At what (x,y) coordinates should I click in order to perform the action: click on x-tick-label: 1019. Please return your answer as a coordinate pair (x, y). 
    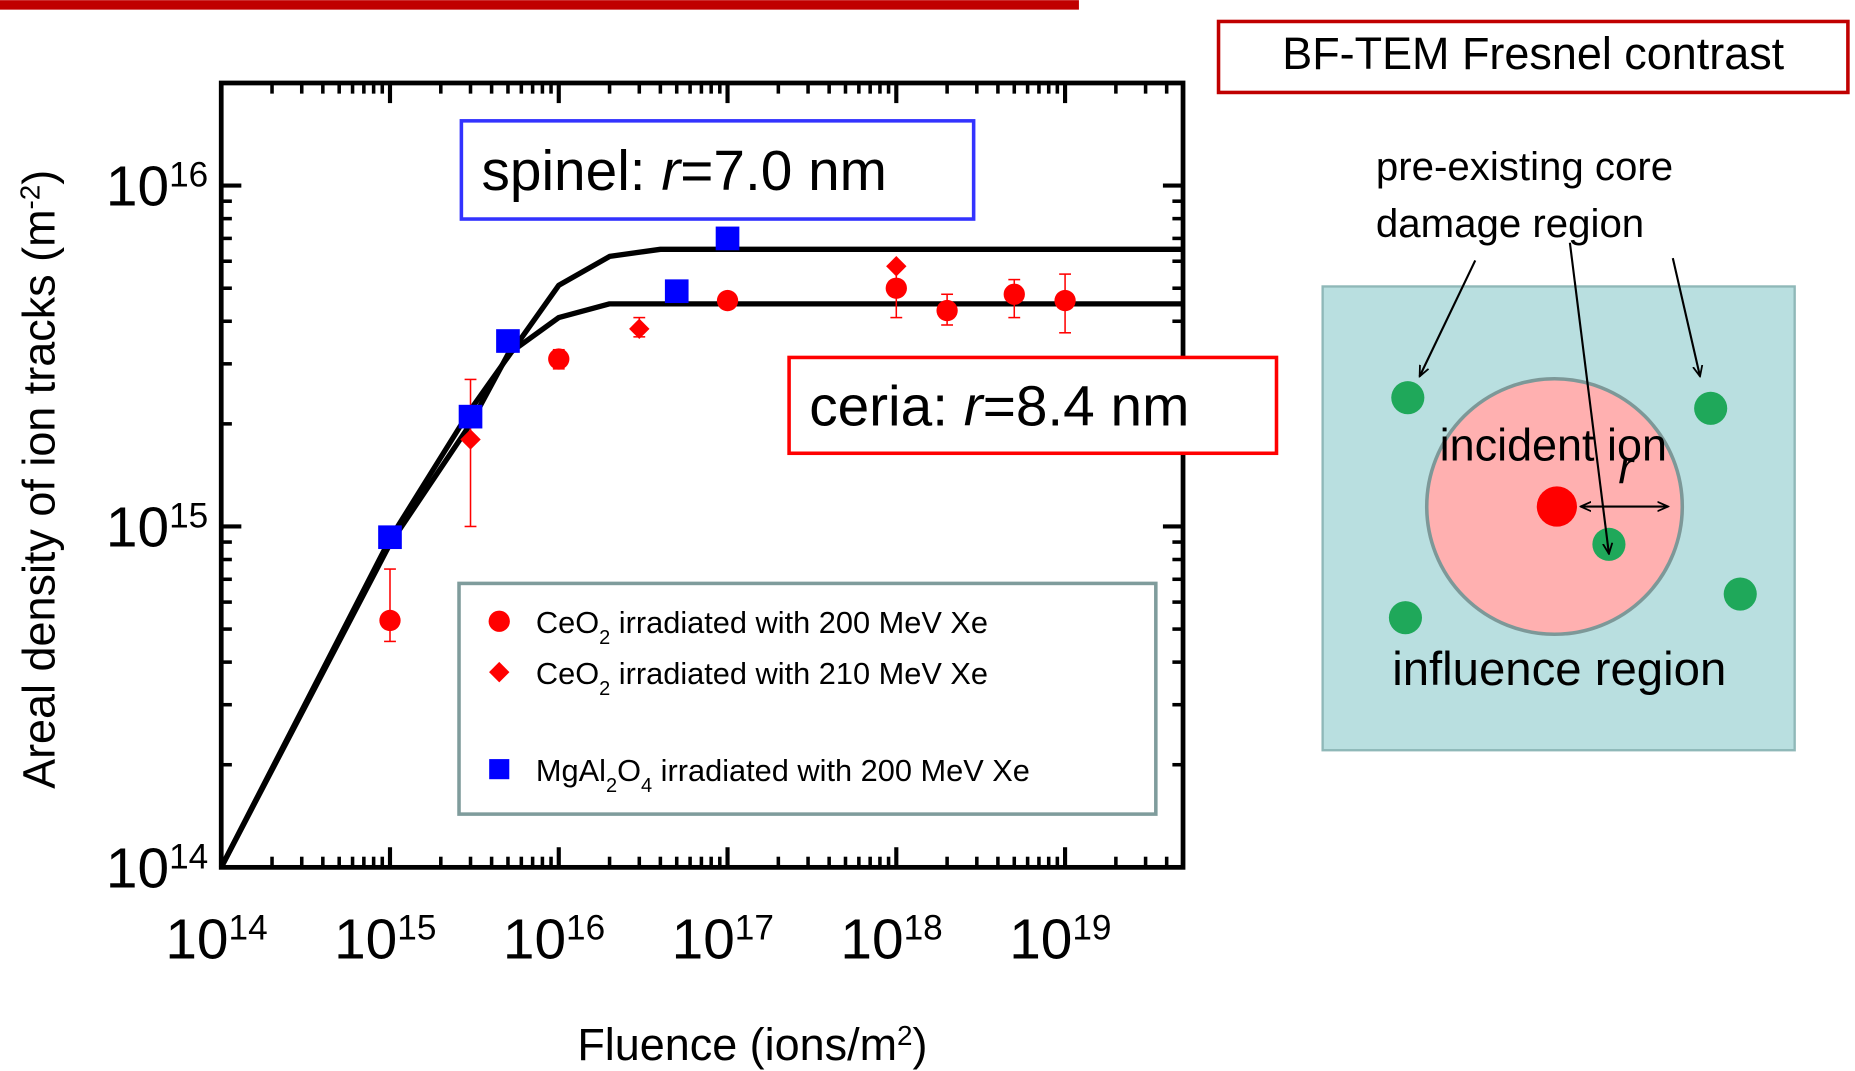
    Looking at the image, I should click on (1060, 940).